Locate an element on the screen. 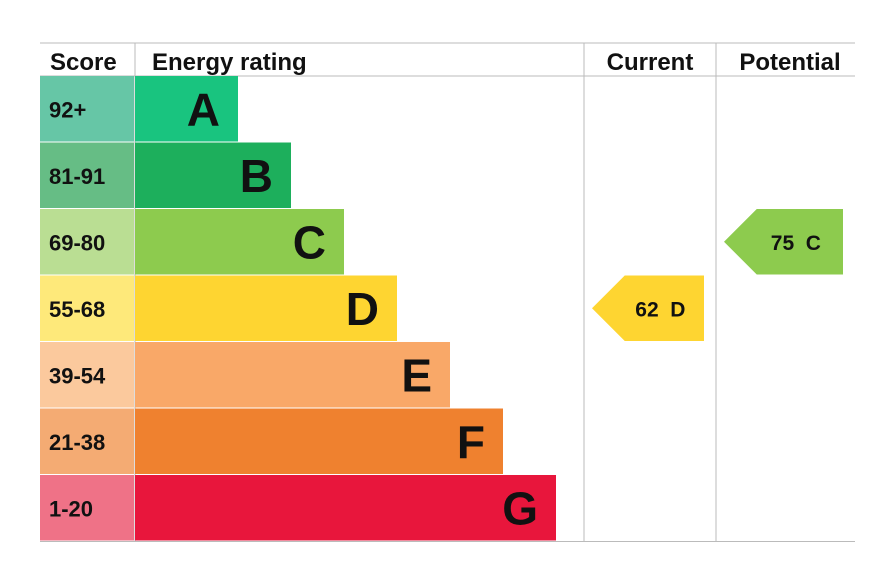 This screenshot has width=880, height=578. rating-letter-b: B is located at coordinates (256, 176).